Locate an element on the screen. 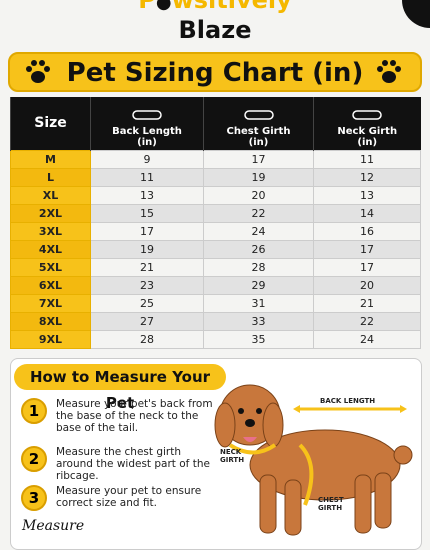 Image resolution: width=430 pixels, height=550 pixels. size-cell: M is located at coordinates (50, 159).